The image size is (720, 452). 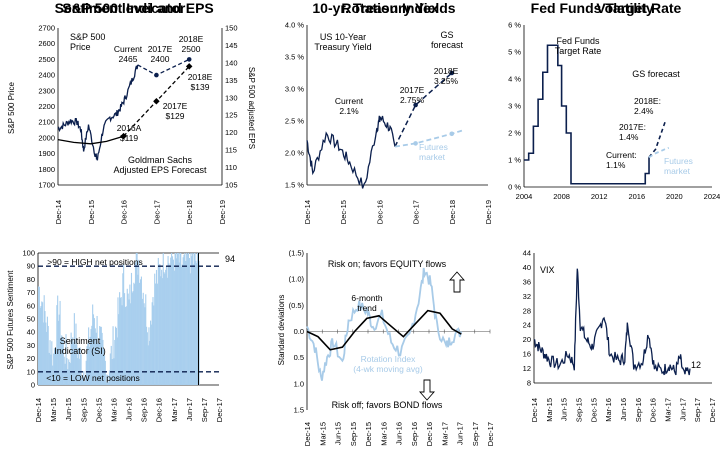 I want to click on si-label-line: Indicator (SI), so click(x=80, y=351).